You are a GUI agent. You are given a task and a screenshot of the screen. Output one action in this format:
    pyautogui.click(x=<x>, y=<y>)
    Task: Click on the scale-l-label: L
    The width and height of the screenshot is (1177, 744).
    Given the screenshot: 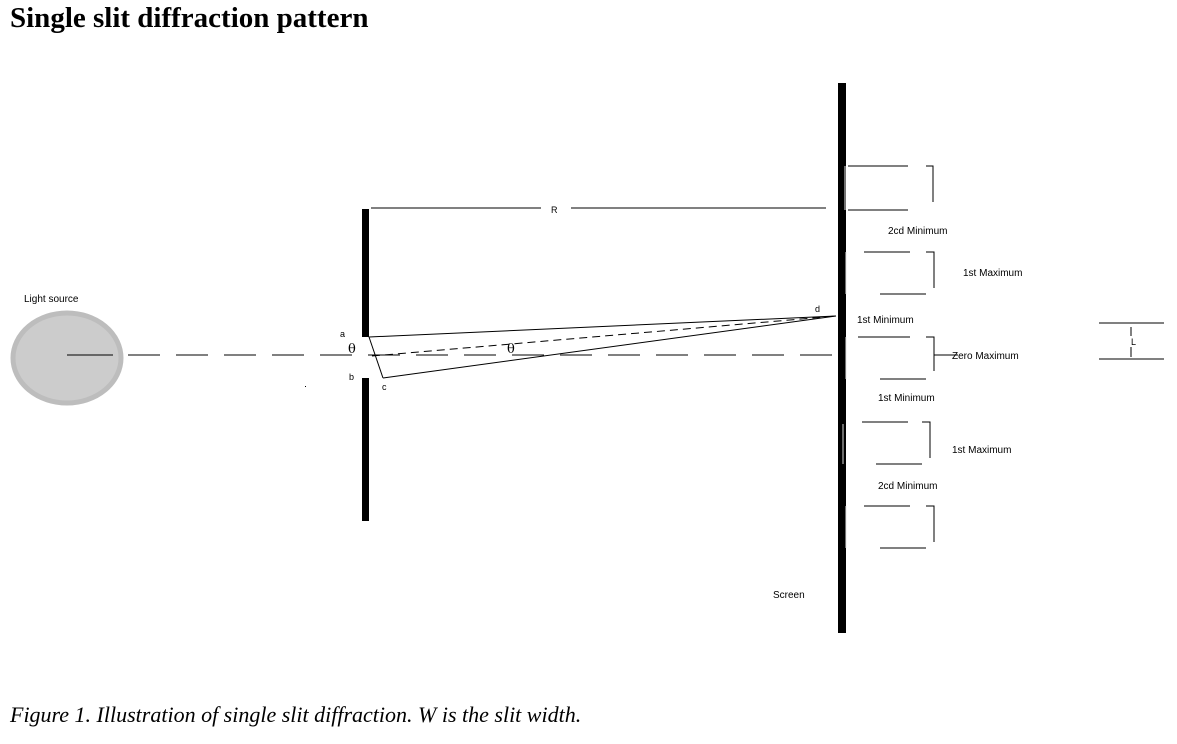 What is the action you would take?
    pyautogui.click(x=1133, y=342)
    